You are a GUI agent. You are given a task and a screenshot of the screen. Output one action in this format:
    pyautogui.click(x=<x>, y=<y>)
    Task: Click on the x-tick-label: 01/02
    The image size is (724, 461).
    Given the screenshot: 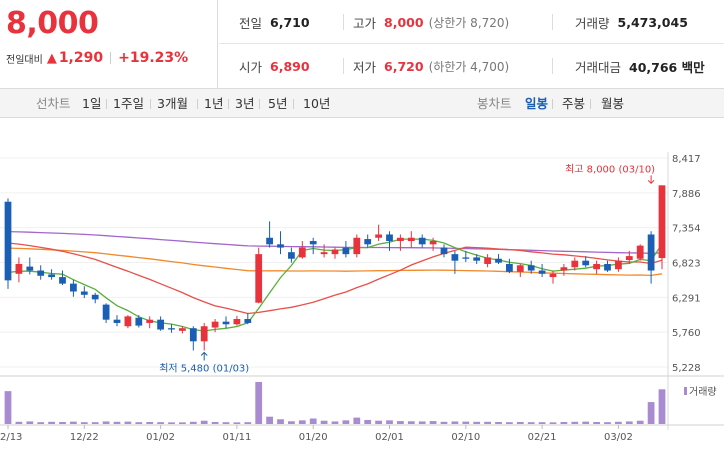 What is the action you would take?
    pyautogui.click(x=160, y=437)
    